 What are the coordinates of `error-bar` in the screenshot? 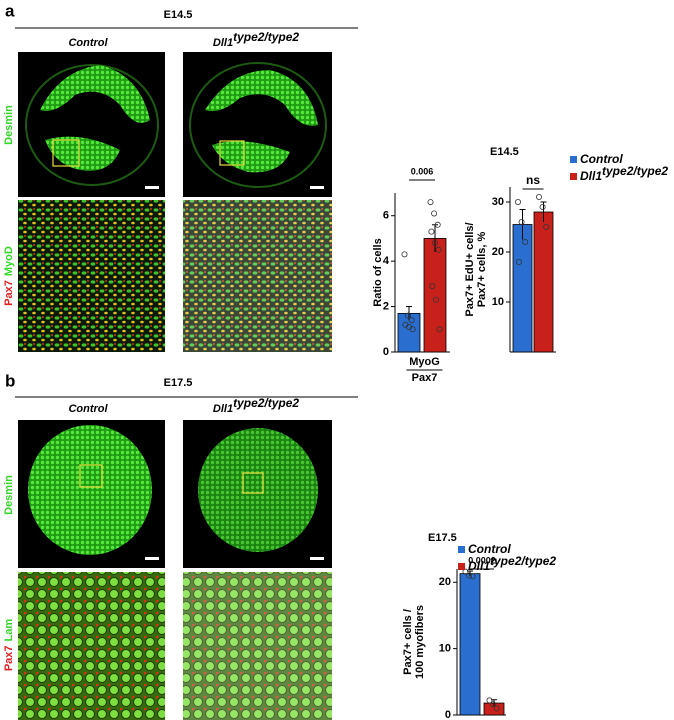 It's located at (543, 211).